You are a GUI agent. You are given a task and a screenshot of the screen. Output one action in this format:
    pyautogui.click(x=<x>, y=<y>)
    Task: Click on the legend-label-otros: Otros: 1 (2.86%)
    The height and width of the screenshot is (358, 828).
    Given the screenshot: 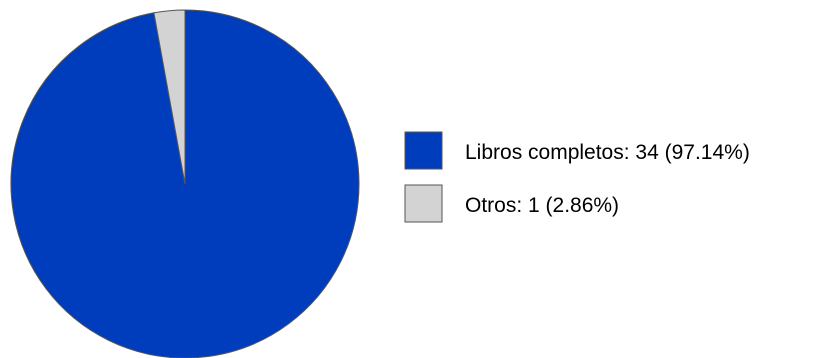 What is the action you would take?
    pyautogui.click(x=542, y=205)
    